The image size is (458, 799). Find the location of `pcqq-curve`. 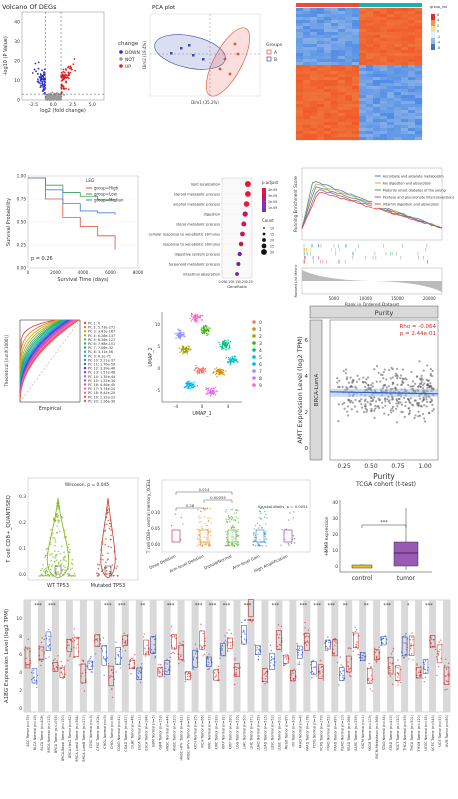

pcqq-curve is located at coordinates (40, 361).